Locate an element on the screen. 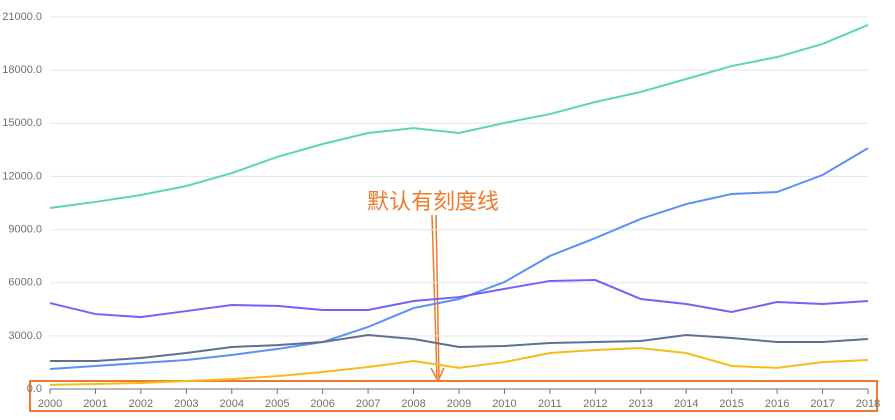 Image resolution: width=895 pixels, height=420 pixels. x-tick-label: 2015 is located at coordinates (731, 404).